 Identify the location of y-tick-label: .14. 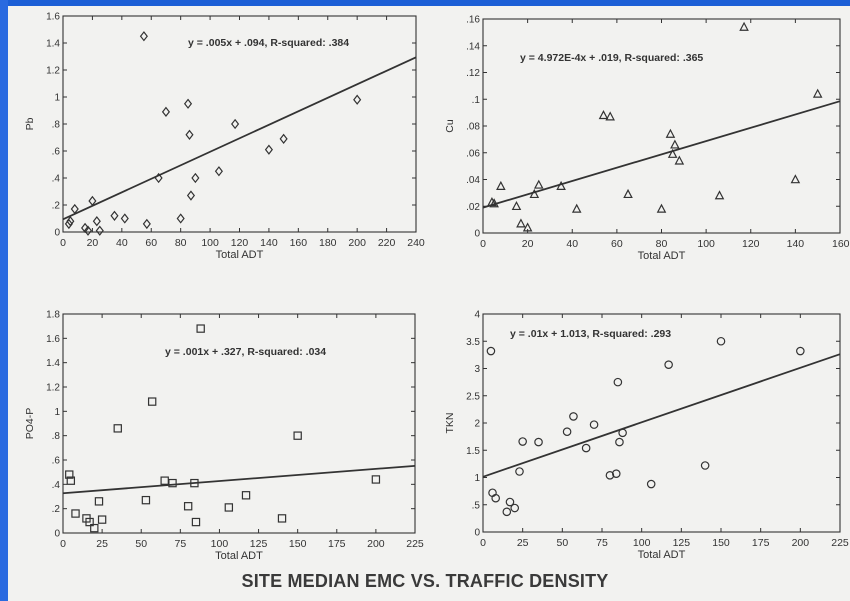
(473, 46).